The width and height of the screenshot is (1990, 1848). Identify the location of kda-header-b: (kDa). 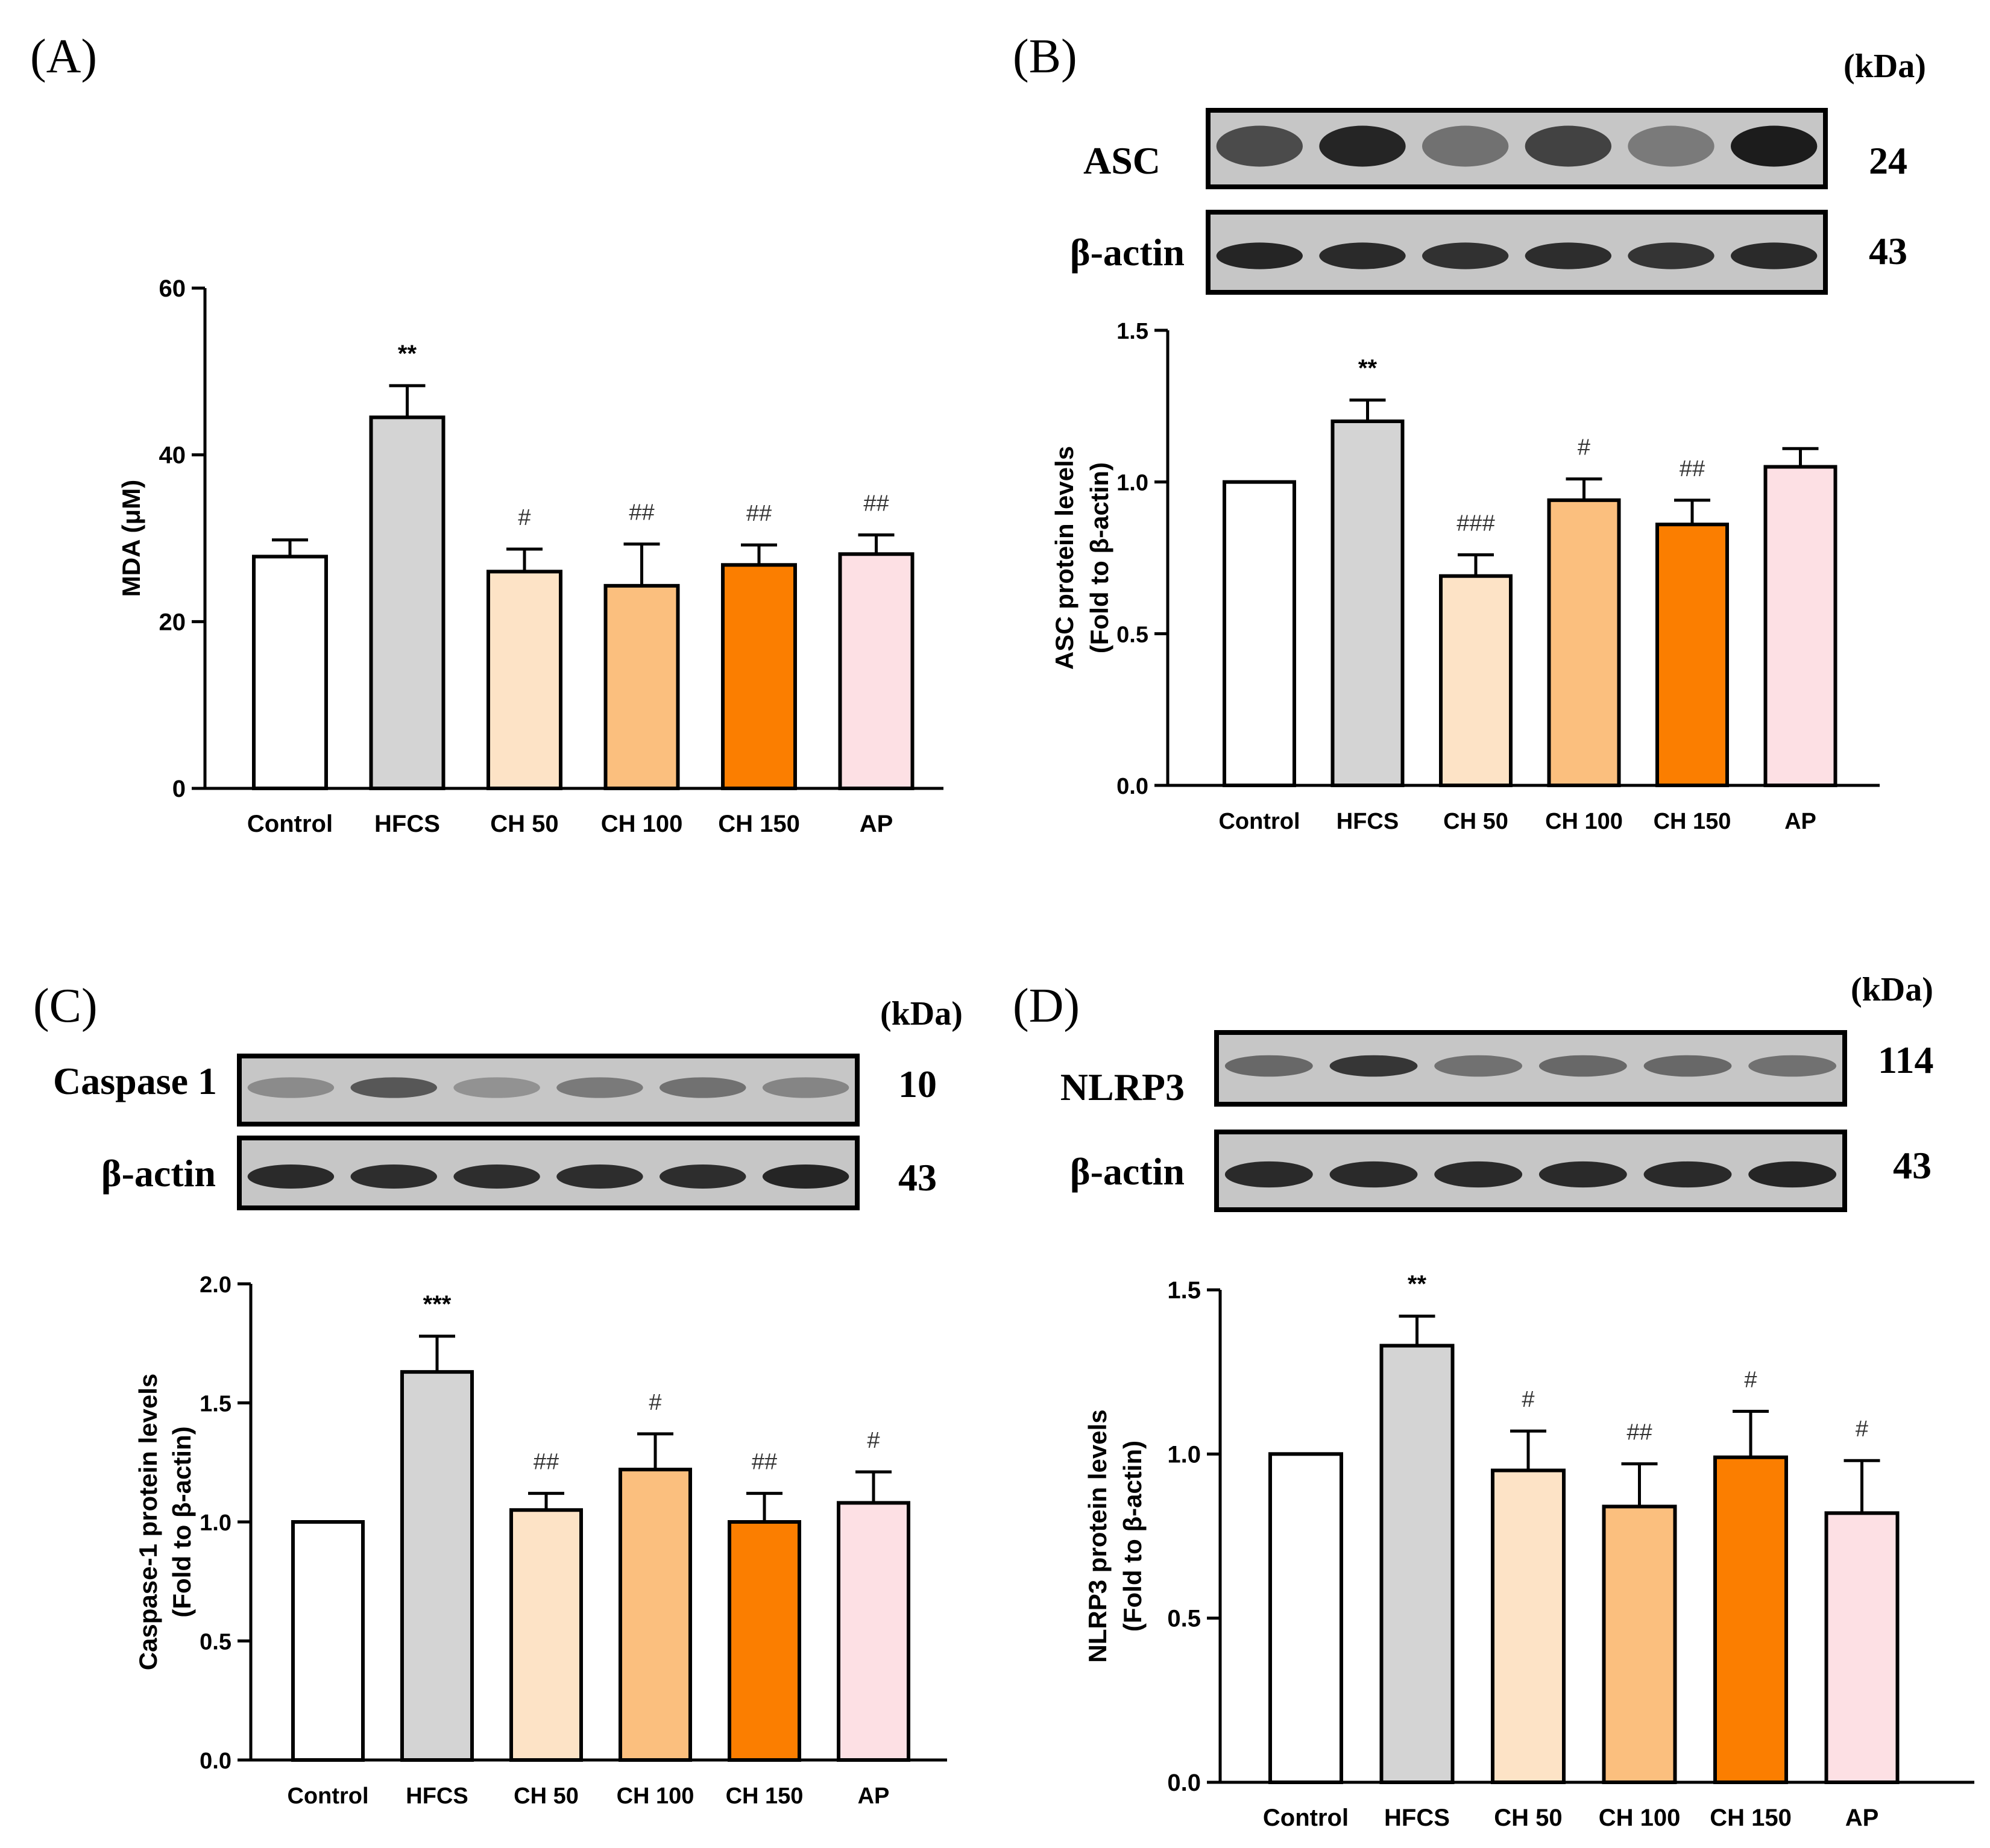
(1885, 66).